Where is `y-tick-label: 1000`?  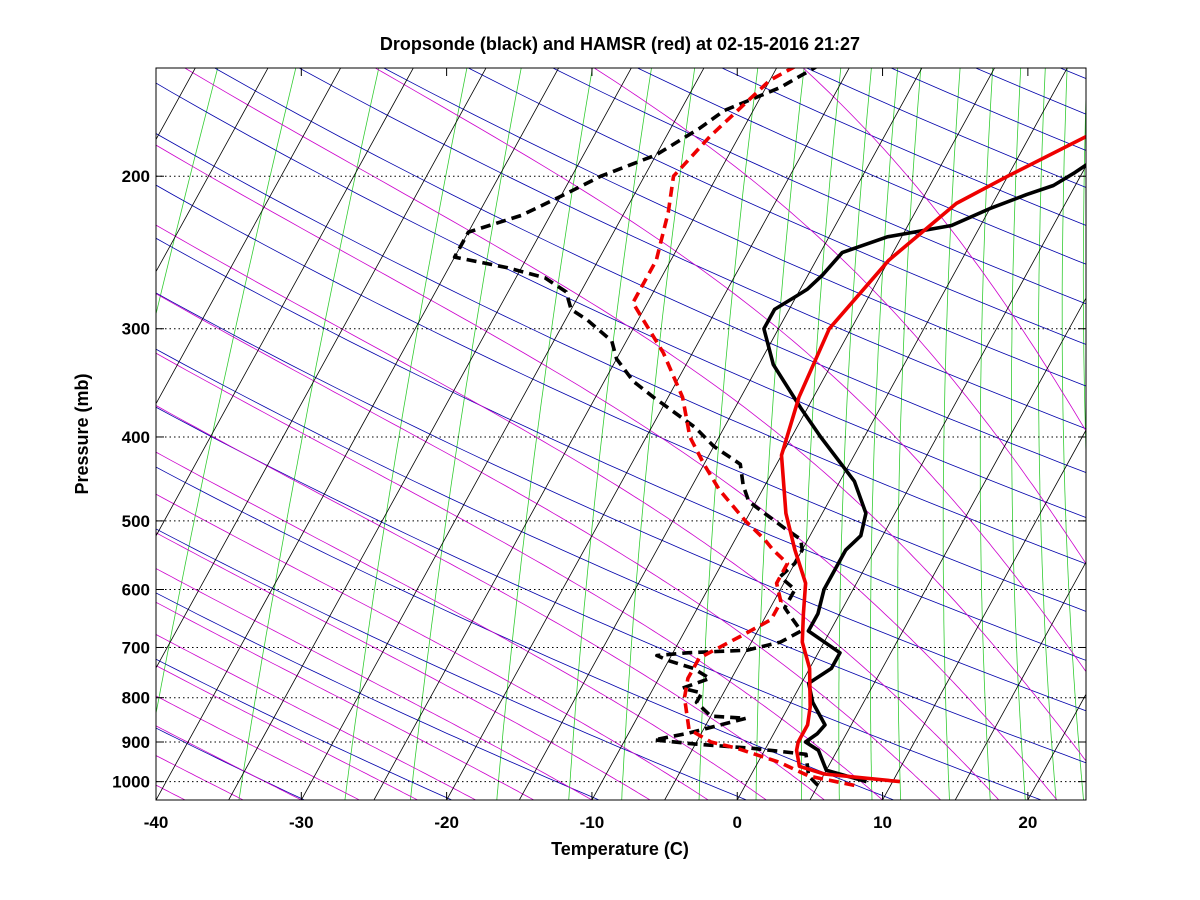
y-tick-label: 1000 is located at coordinates (131, 782).